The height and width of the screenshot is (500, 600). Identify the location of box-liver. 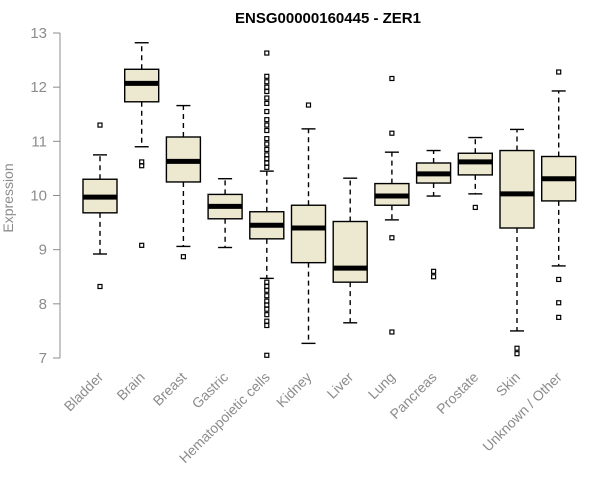
(350, 251).